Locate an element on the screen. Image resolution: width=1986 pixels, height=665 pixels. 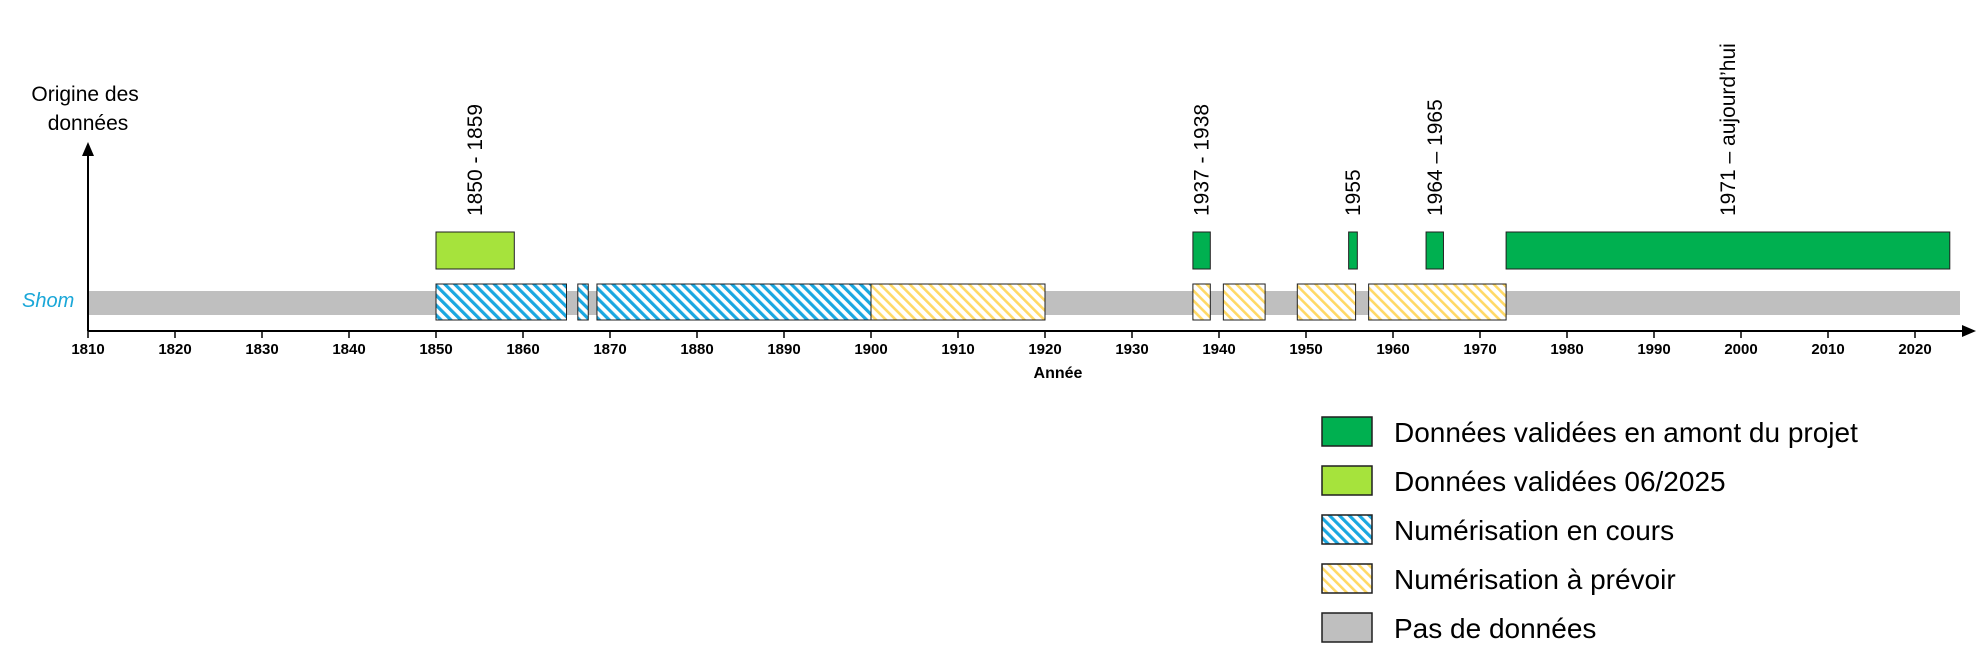
tick-label-2000: 2000 is located at coordinates (1740, 349).